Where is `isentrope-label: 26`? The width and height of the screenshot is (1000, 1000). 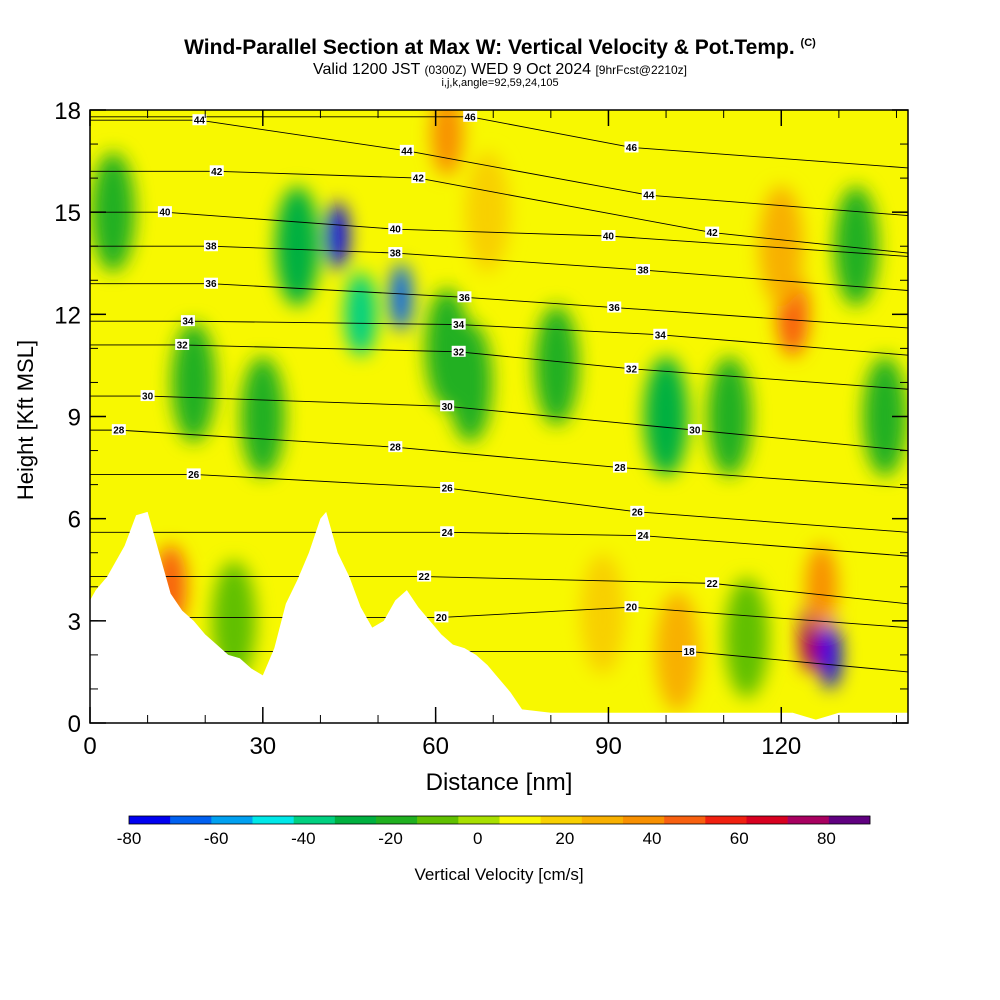 isentrope-label: 26 is located at coordinates (637, 511).